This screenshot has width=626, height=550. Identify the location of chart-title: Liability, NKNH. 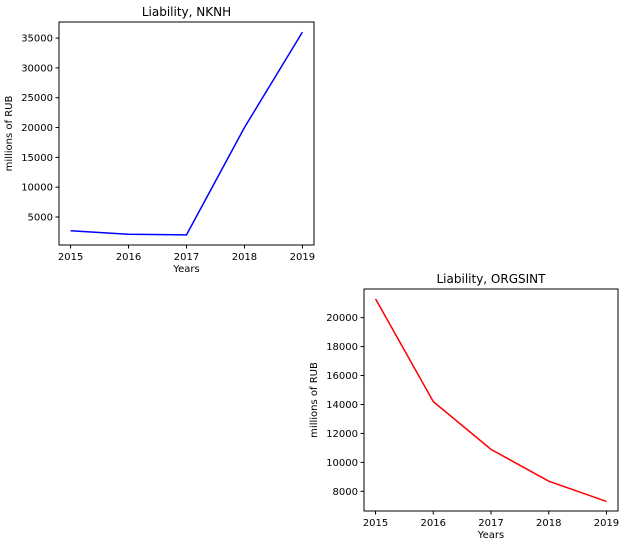
(186, 12).